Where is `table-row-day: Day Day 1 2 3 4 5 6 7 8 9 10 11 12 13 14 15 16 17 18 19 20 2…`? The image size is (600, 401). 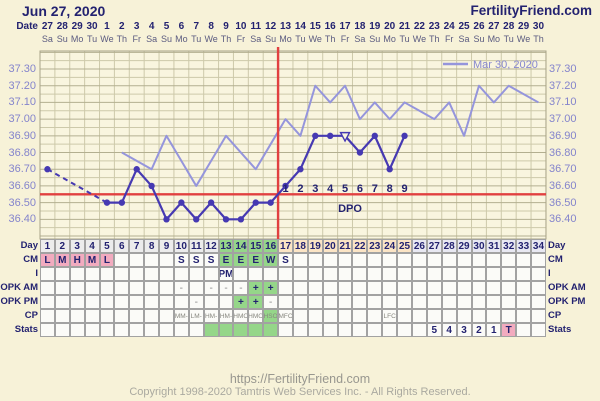
table-row-day: Day Day 1 2 3 4 5 6 7 8 9 10 11 12 13 14 15 16 17 18 19 20 2… is located at coordinates (300, 246).